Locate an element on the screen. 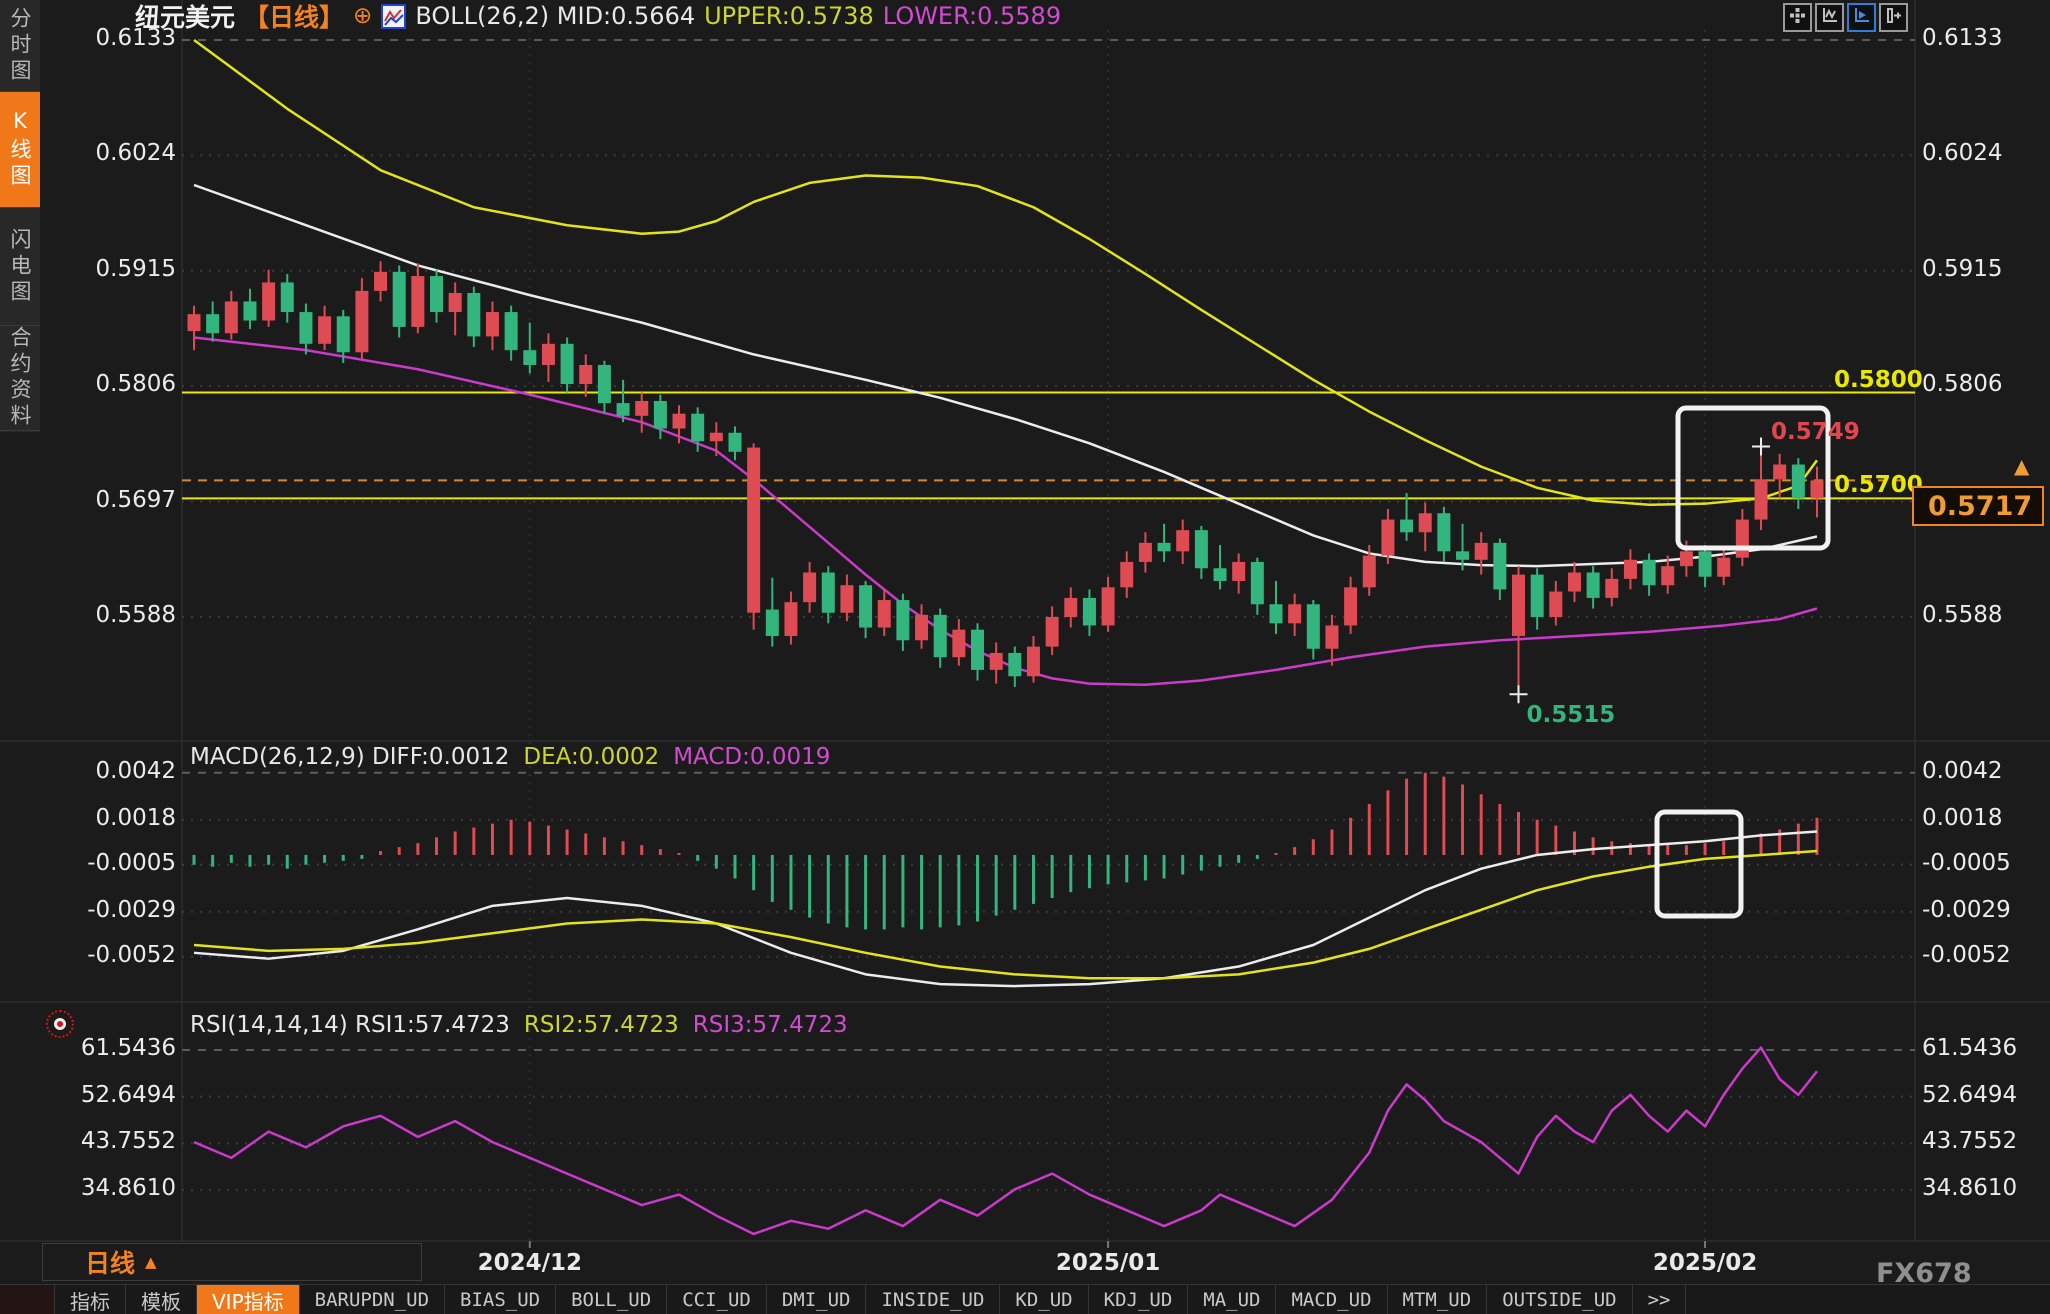 This screenshot has height=1314, width=2050. tab-macd-ud: MACD_UD is located at coordinates (1332, 1299).